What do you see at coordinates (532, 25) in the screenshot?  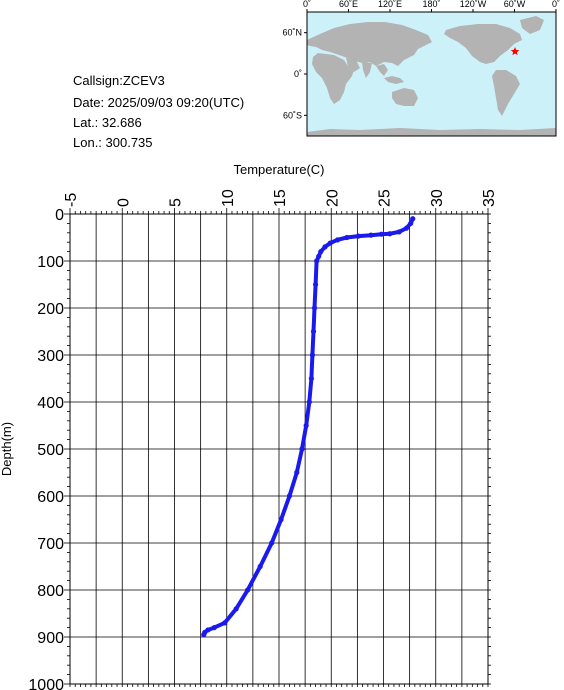 I see `land-greenland` at bounding box center [532, 25].